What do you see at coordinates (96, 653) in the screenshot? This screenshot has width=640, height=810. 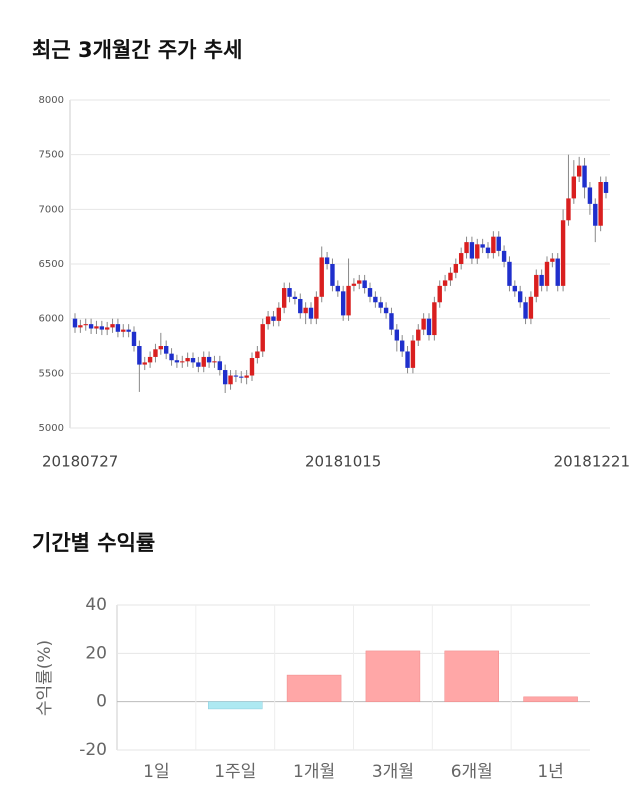 I see `y-tick-label: 20` at bounding box center [96, 653].